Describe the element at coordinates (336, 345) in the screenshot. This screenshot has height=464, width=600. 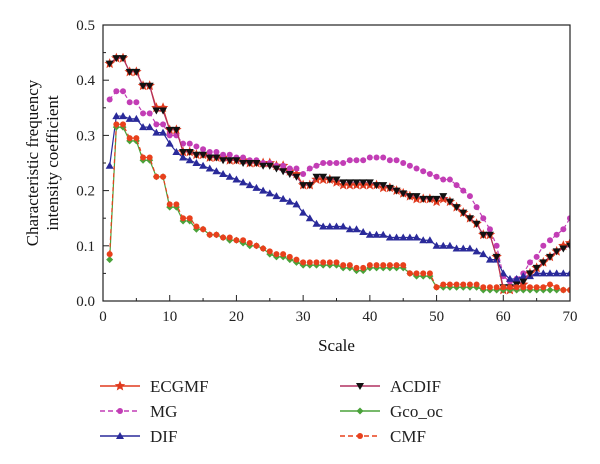
I see `x-axis-label: Scale` at that location.